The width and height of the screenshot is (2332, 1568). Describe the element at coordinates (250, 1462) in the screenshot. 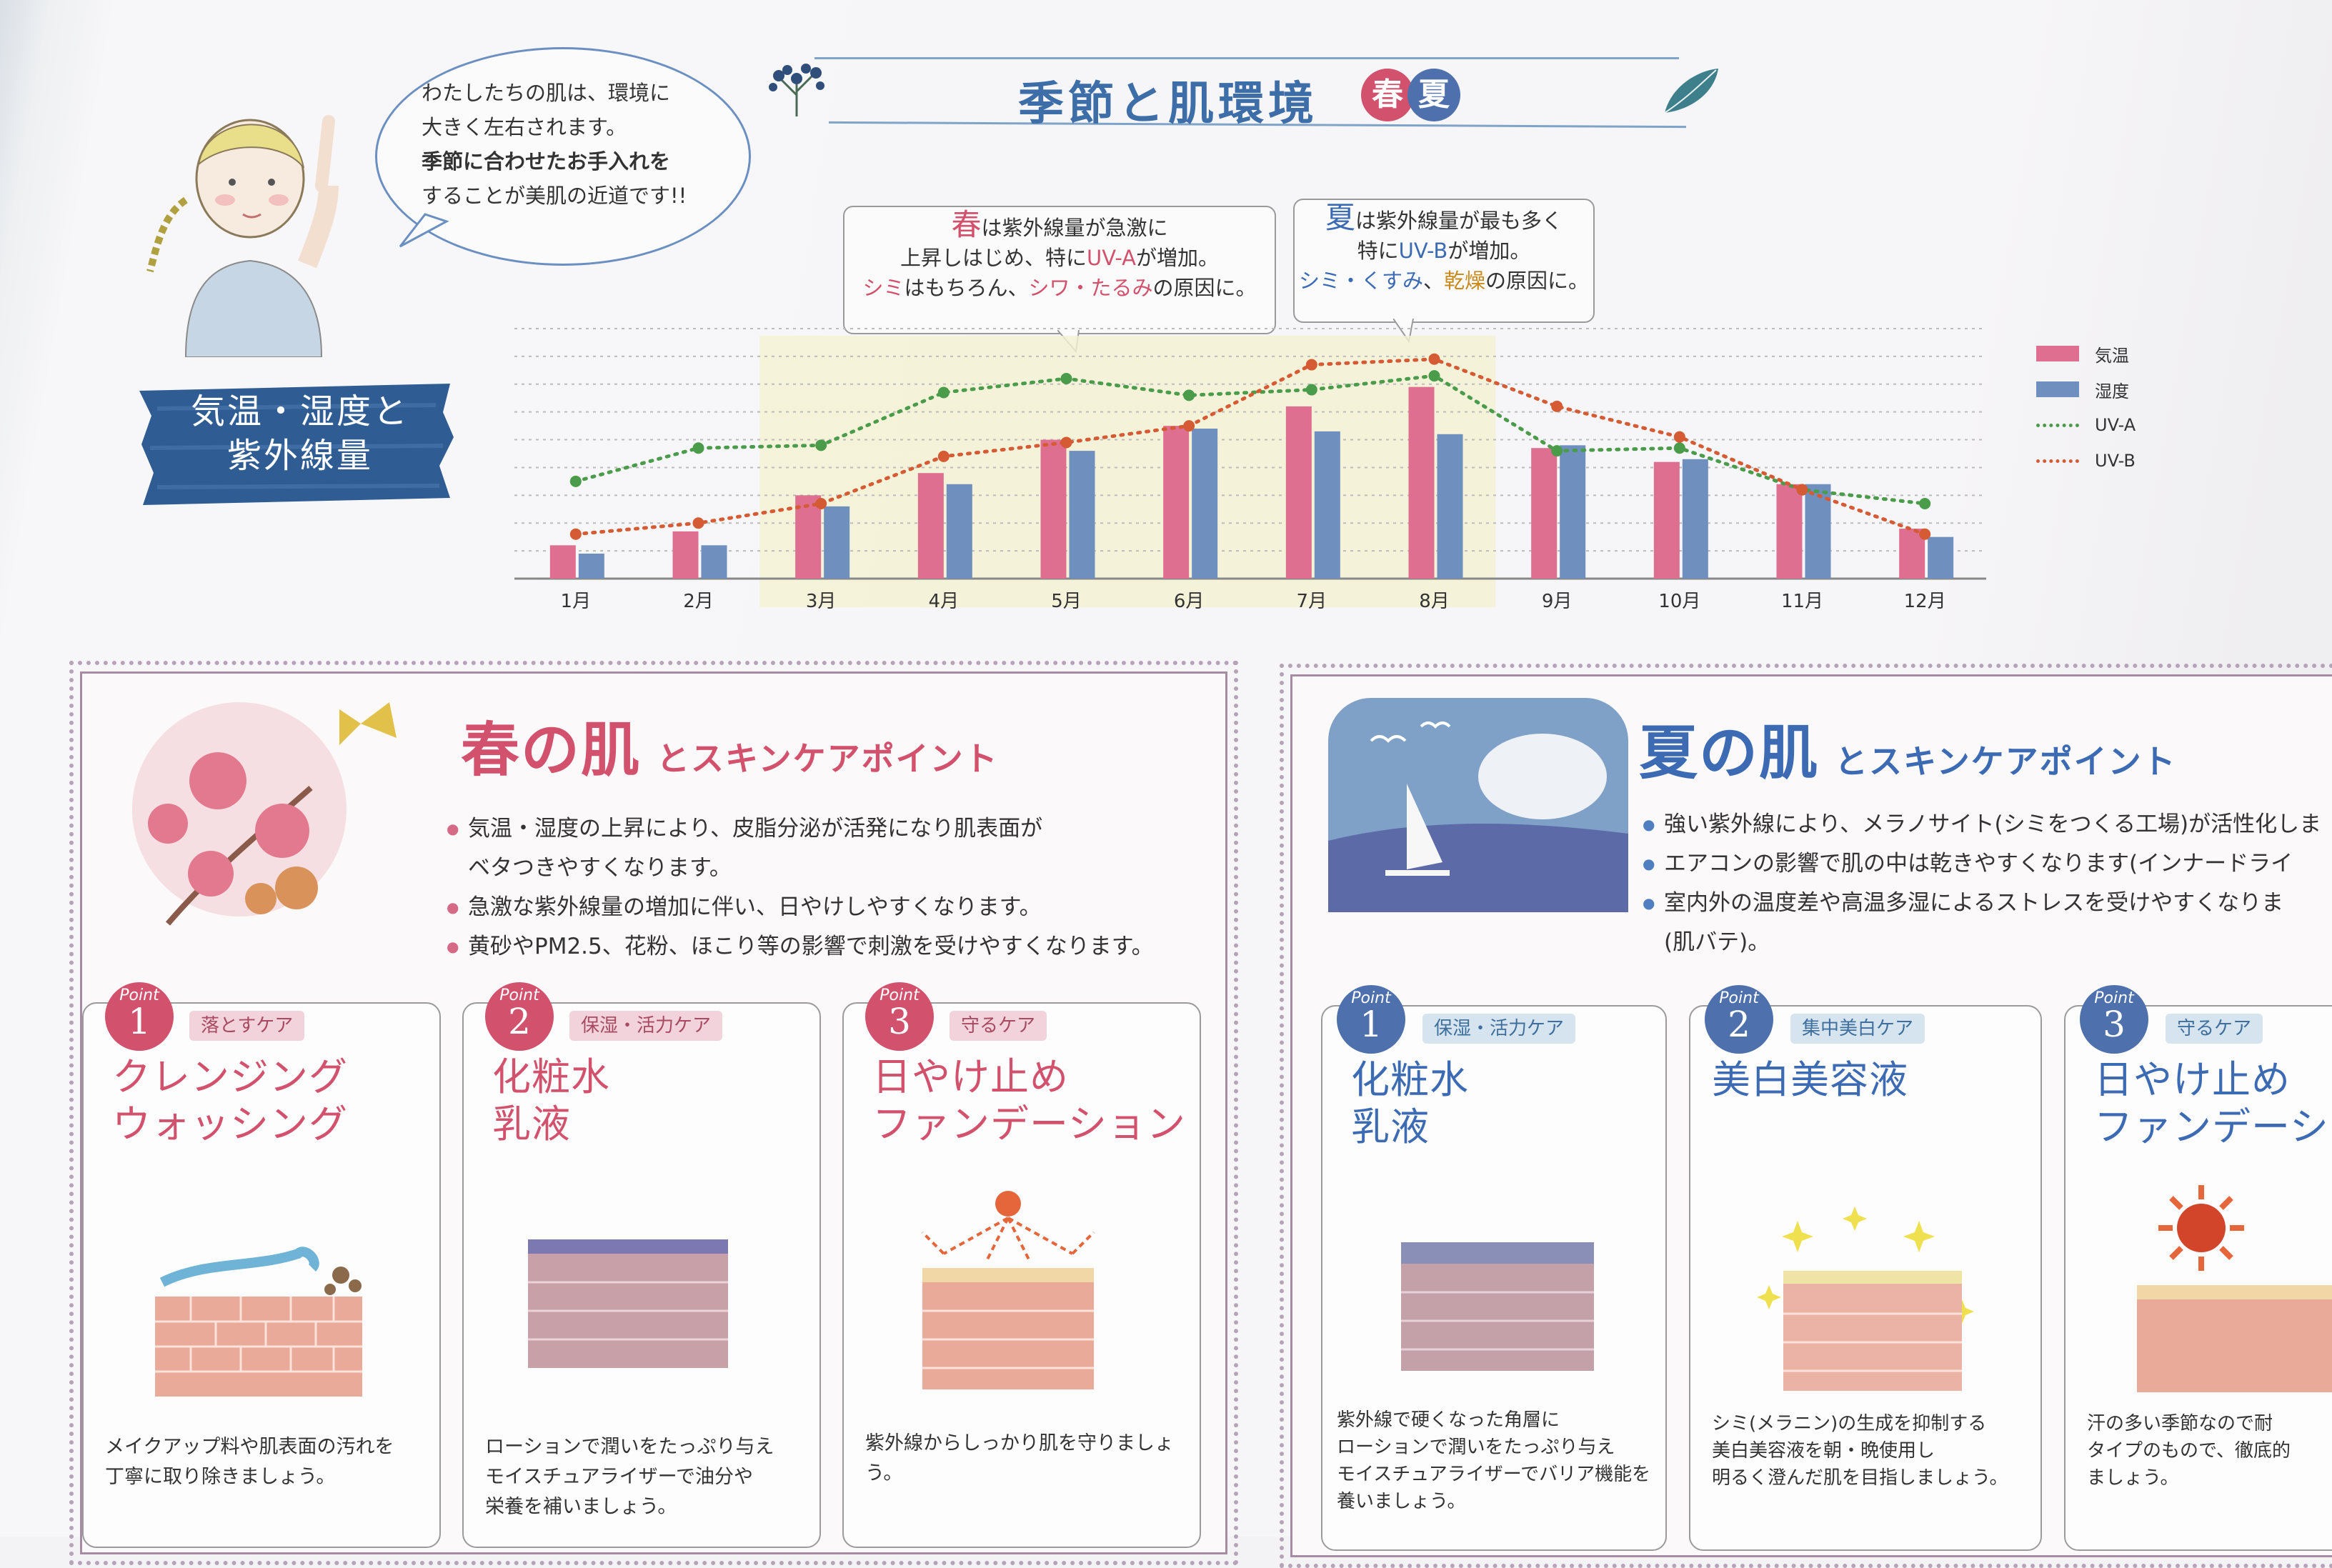

I see `card-description: メイクアップ料や肌表面の汚れを 丁寧に取り除きましょう。` at that location.